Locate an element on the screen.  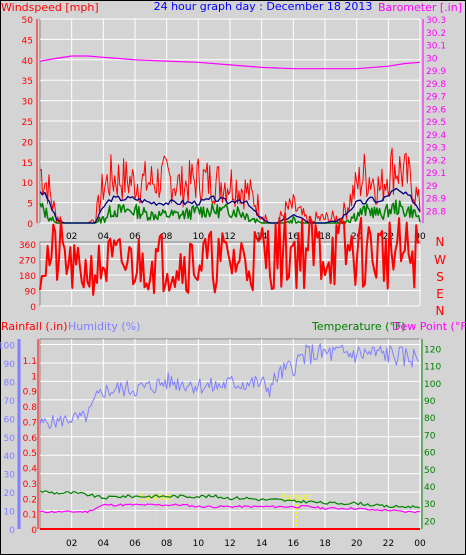
wind-tick-label: 50 is located at coordinates (28, 21).